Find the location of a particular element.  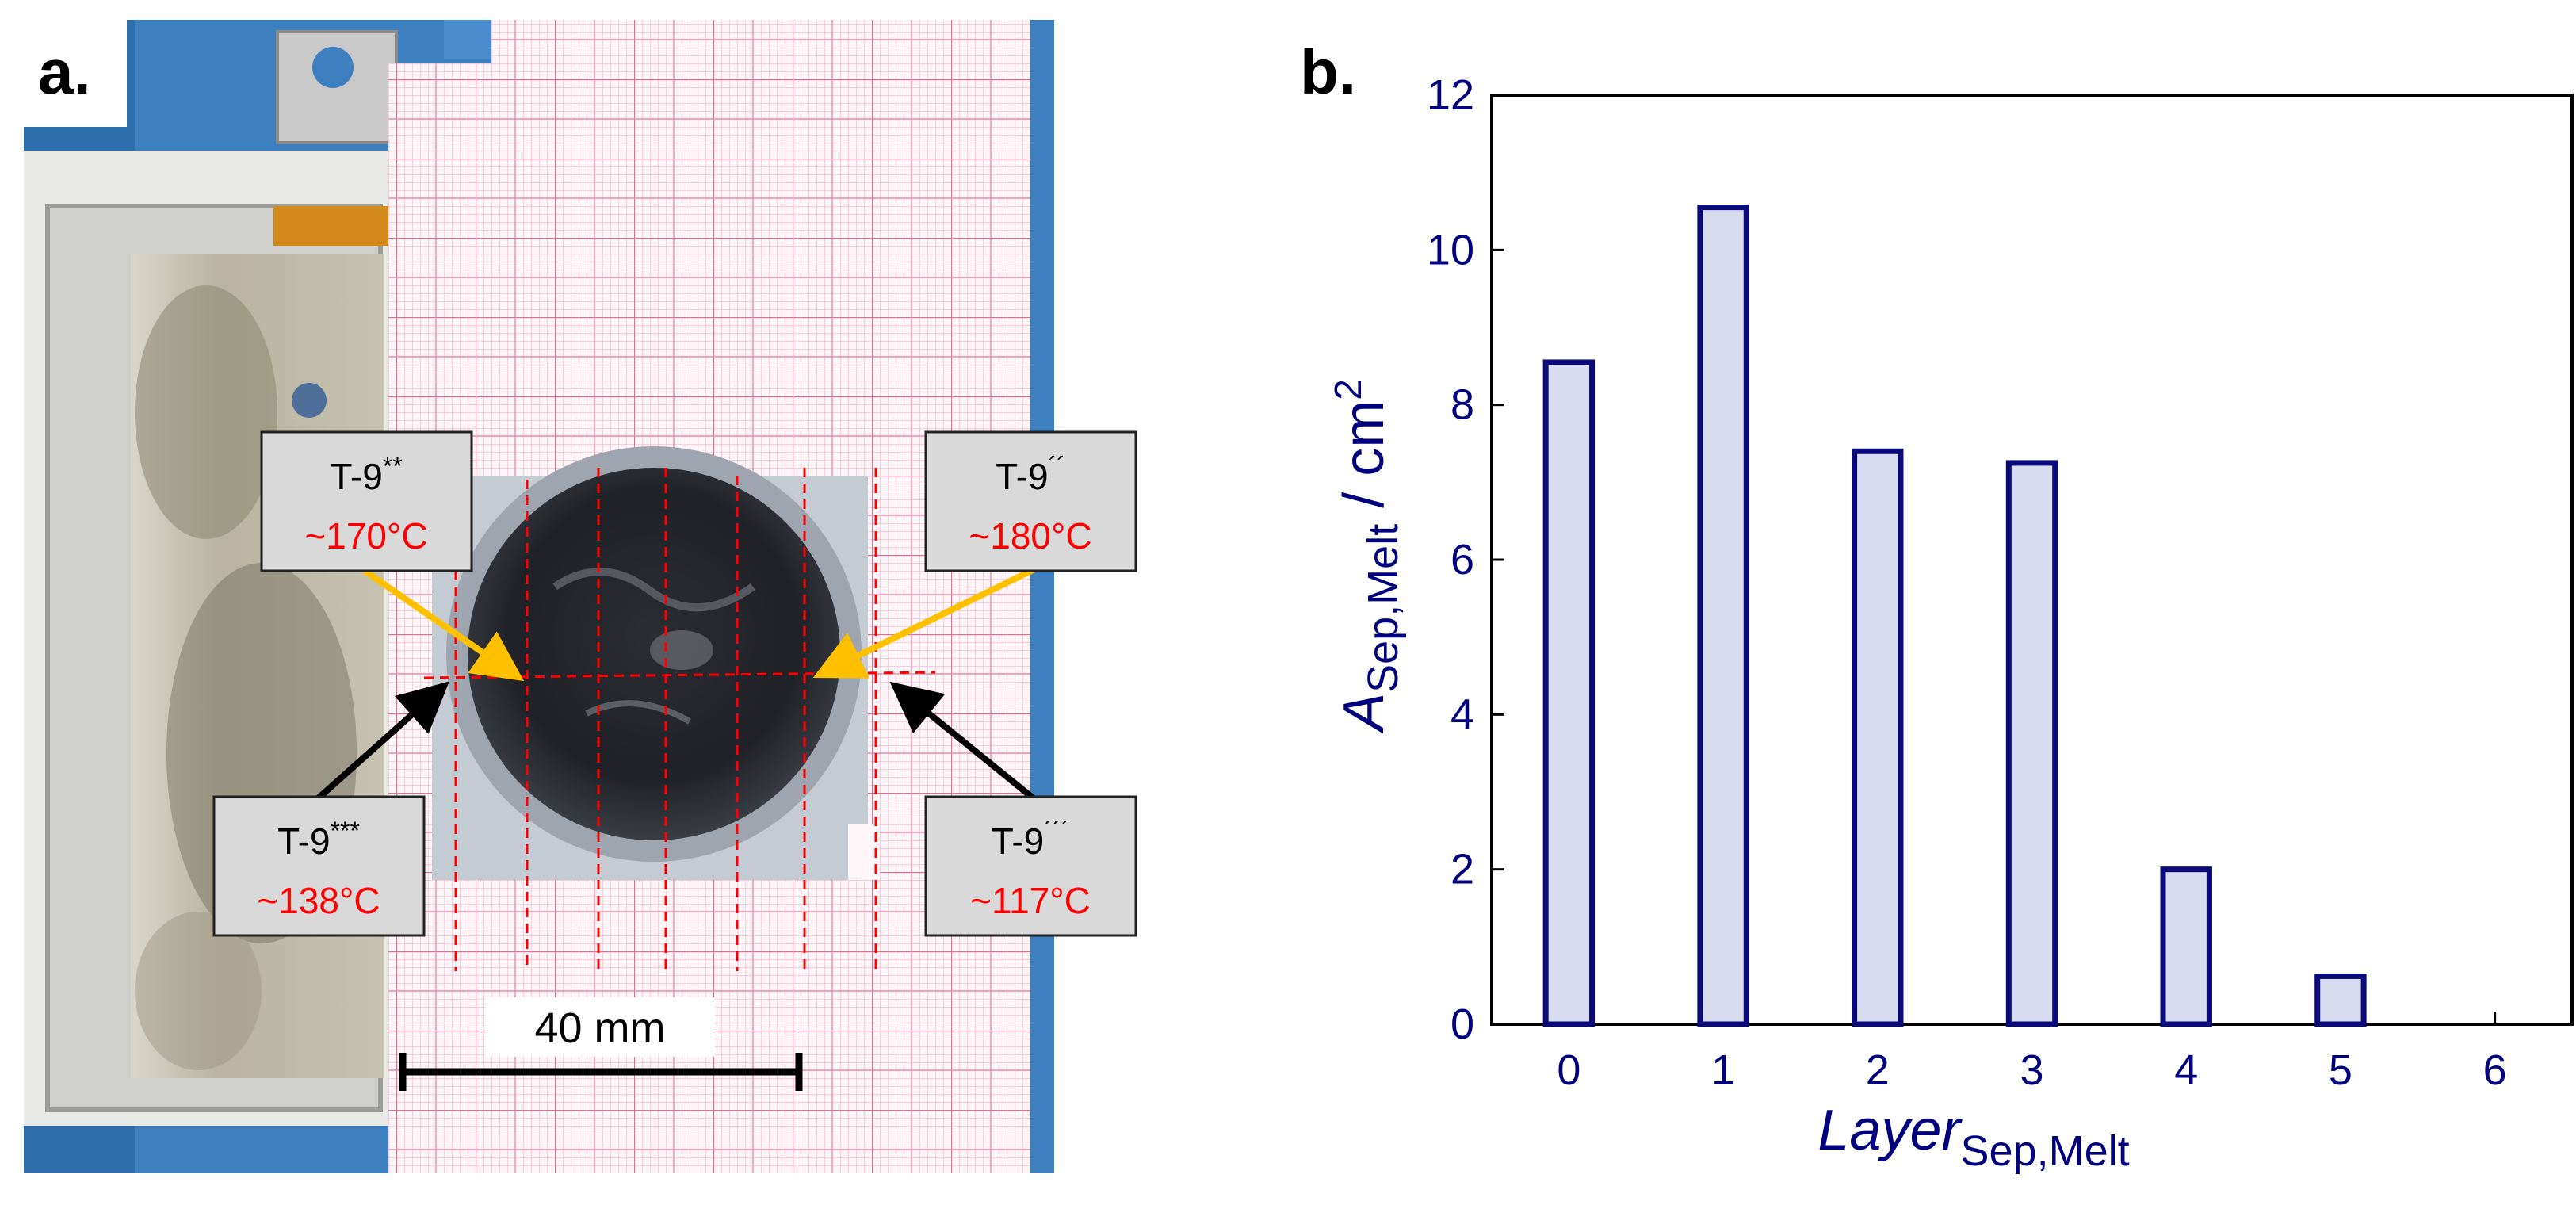

svg-text: ~180°C is located at coordinates (1030, 536).